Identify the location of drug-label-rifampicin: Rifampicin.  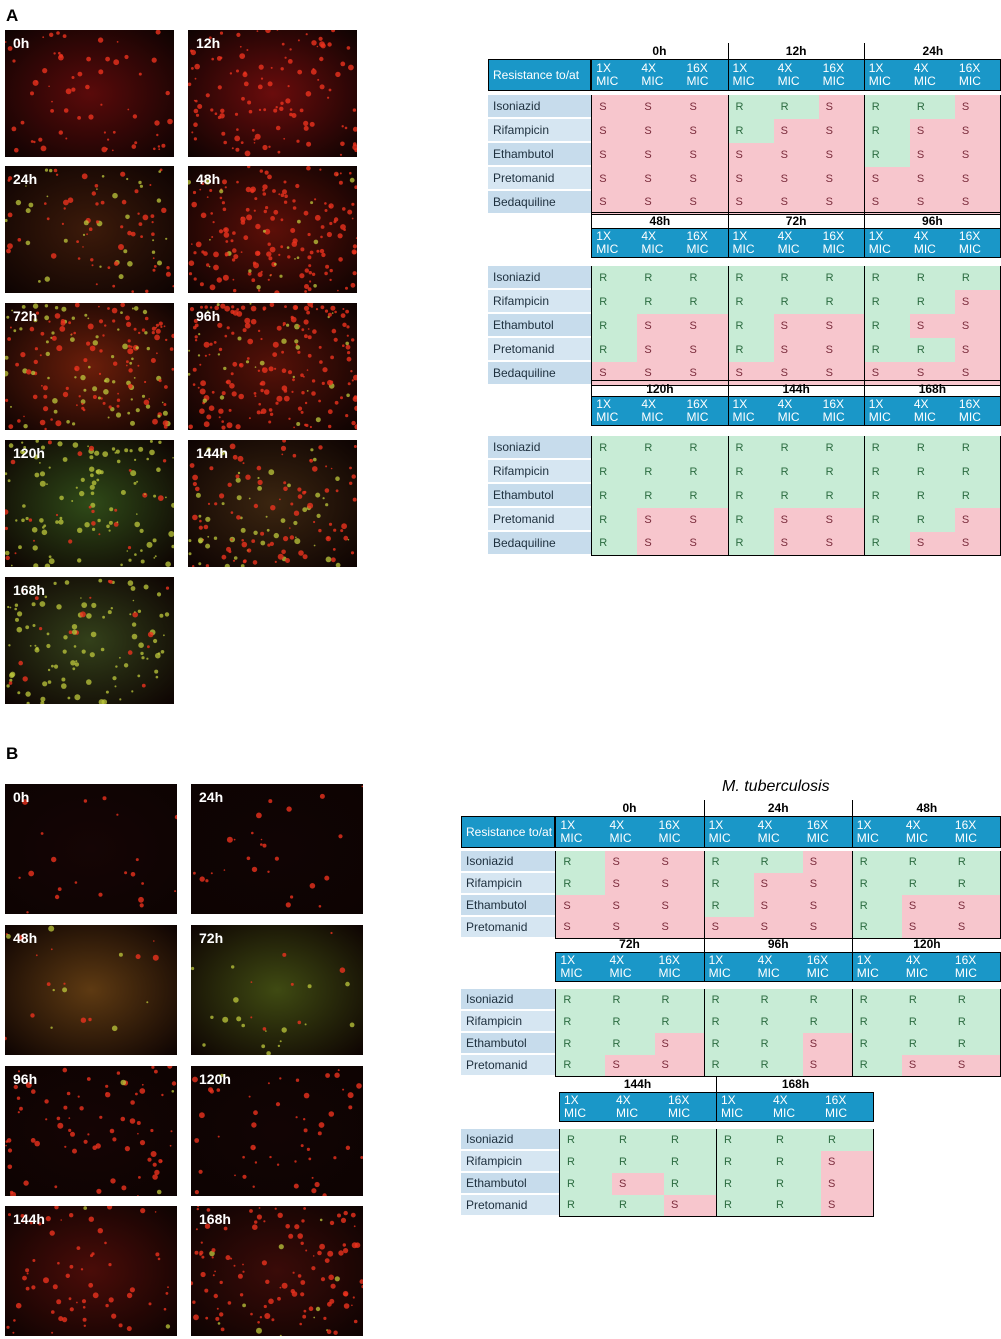
(508, 884).